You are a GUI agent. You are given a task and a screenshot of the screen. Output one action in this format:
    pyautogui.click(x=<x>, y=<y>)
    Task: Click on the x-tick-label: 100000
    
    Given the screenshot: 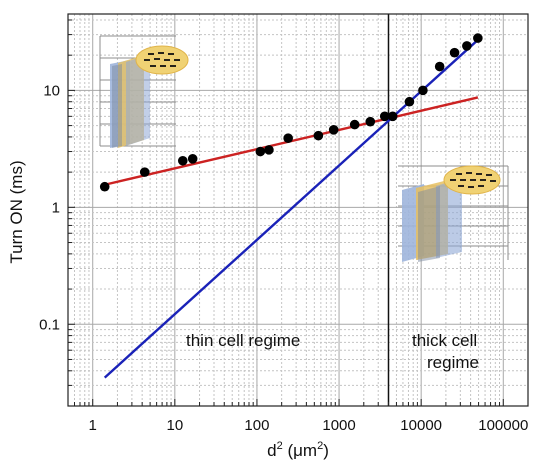 What is the action you would take?
    pyautogui.click(x=503, y=425)
    